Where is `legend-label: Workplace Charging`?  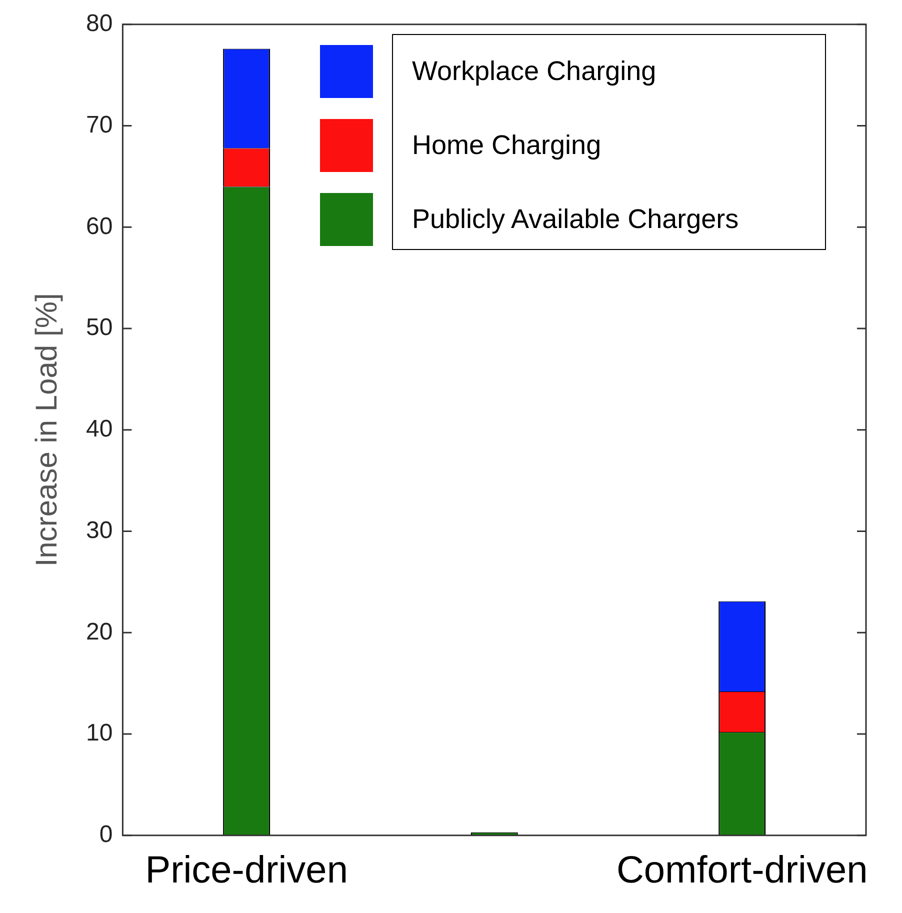
legend-label: Workplace Charging is located at coordinates (533, 71).